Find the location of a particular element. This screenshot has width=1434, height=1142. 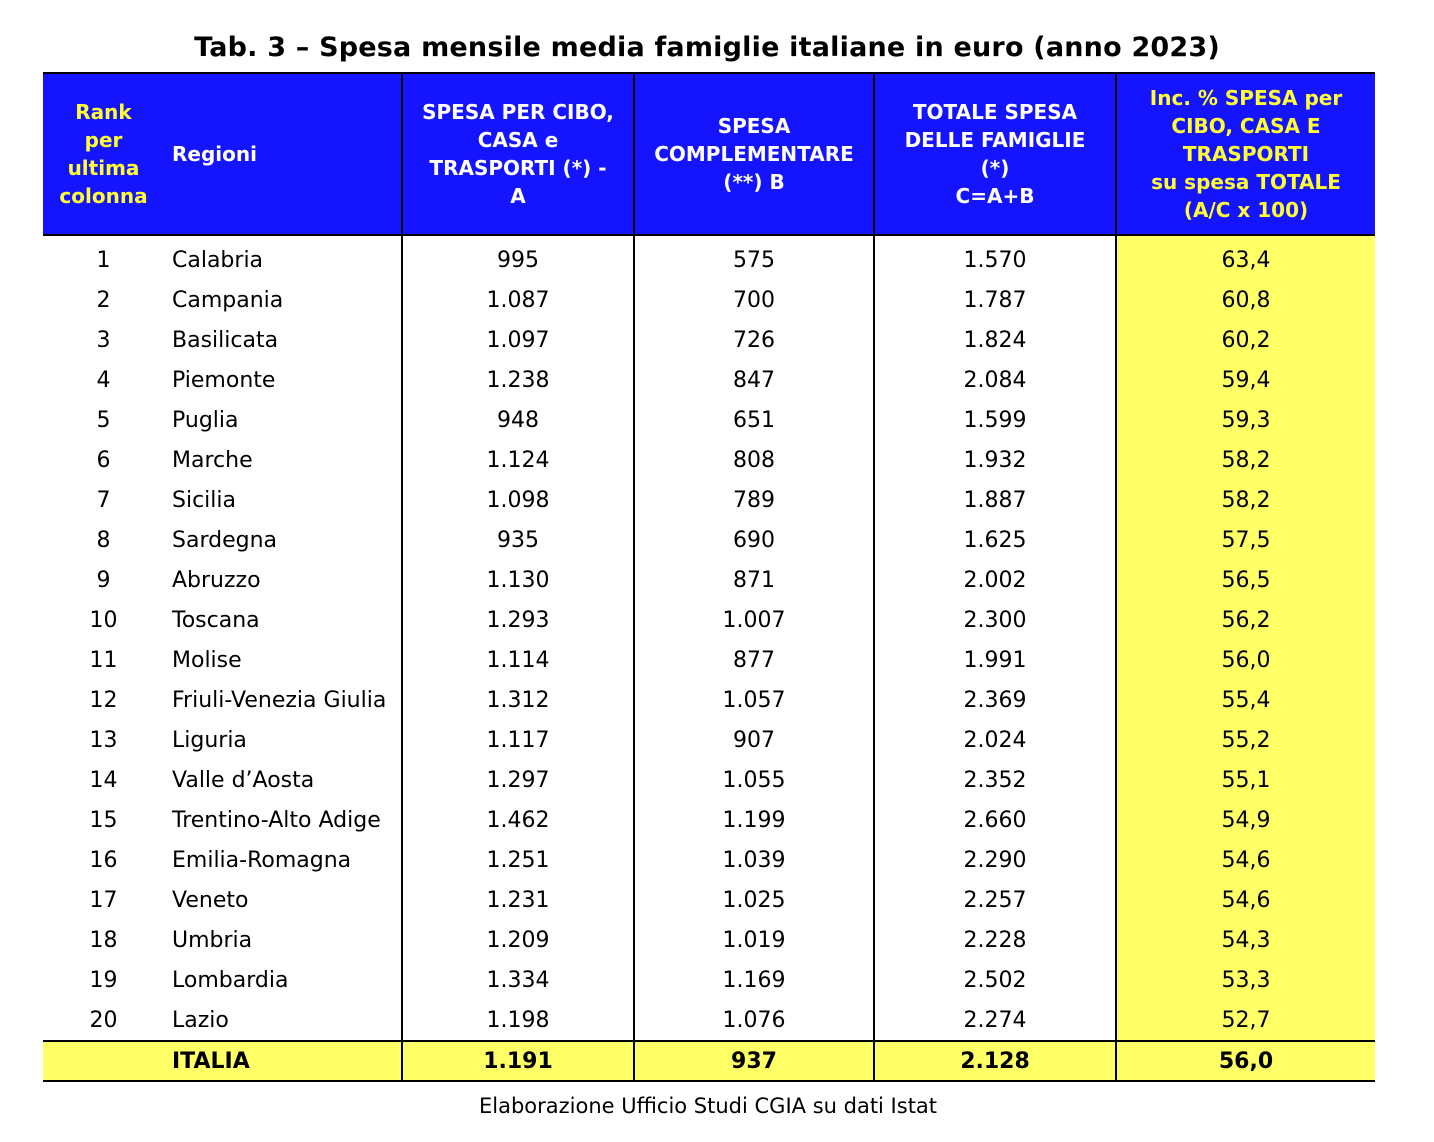

rank-cell: 17 is located at coordinates (103, 900).